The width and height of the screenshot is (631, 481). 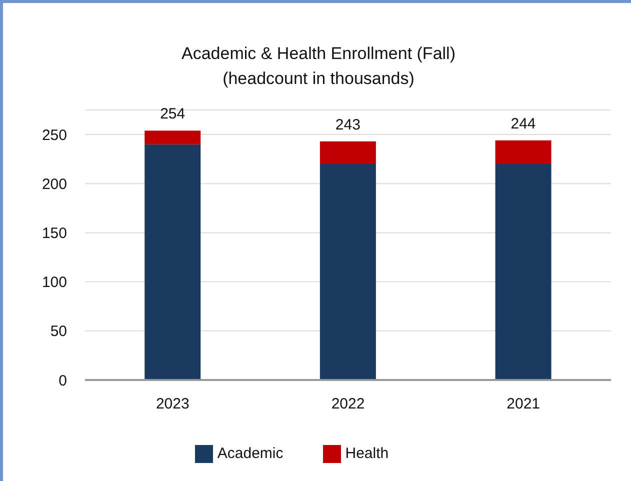 I want to click on chart-title: Academic & Health Enrollment (Fall), so click(x=318, y=54).